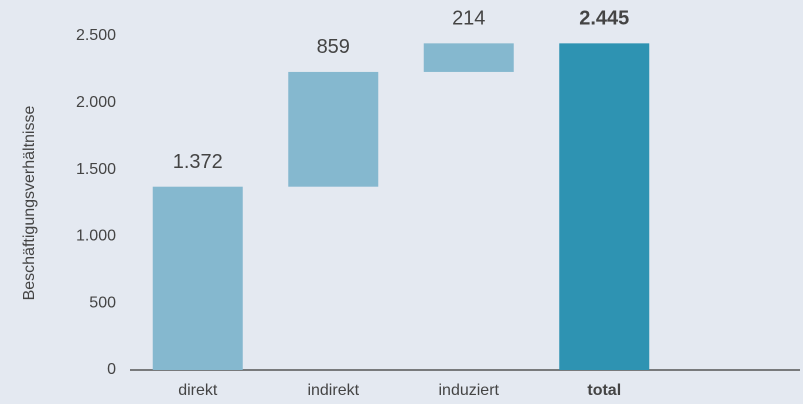 This screenshot has height=404, width=803. I want to click on y-axis-label: Beschäftigungsverhältnisse, so click(29, 203).